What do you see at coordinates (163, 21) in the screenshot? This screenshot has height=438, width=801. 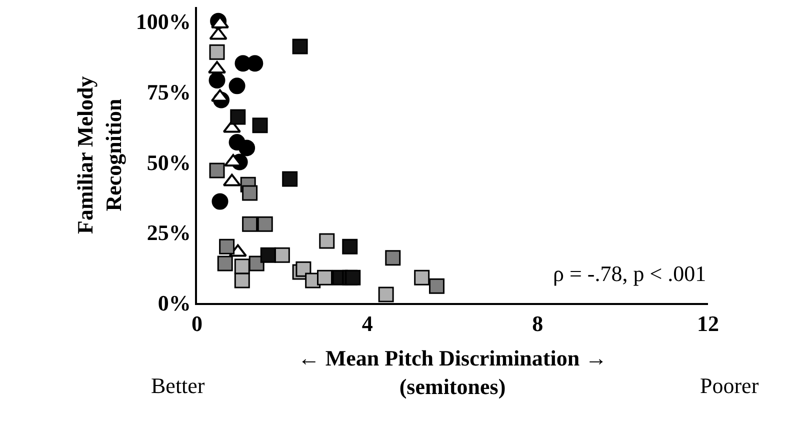 I see `y-tick-label: 100%` at bounding box center [163, 21].